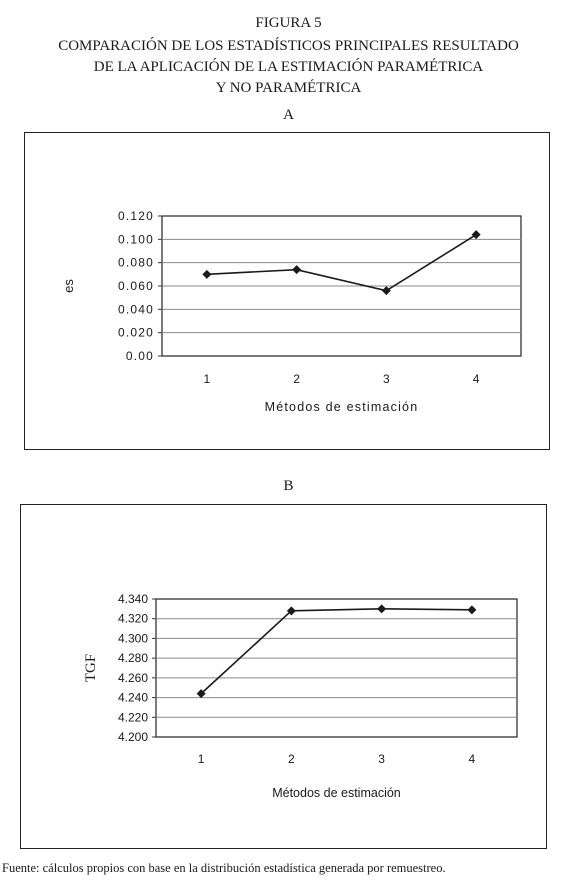 The width and height of the screenshot is (577, 896). What do you see at coordinates (133, 698) in the screenshot?
I see `chart-b-y-tick-label: 4.240` at bounding box center [133, 698].